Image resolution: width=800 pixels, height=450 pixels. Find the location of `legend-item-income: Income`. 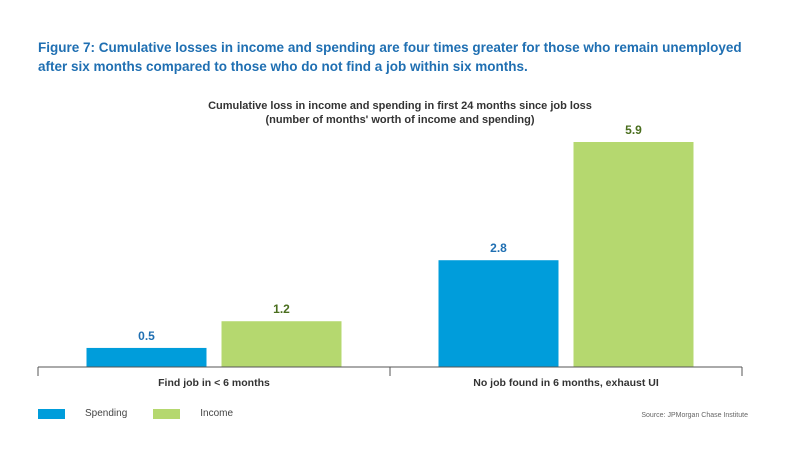

legend-item-income: Income is located at coordinates (193, 413).